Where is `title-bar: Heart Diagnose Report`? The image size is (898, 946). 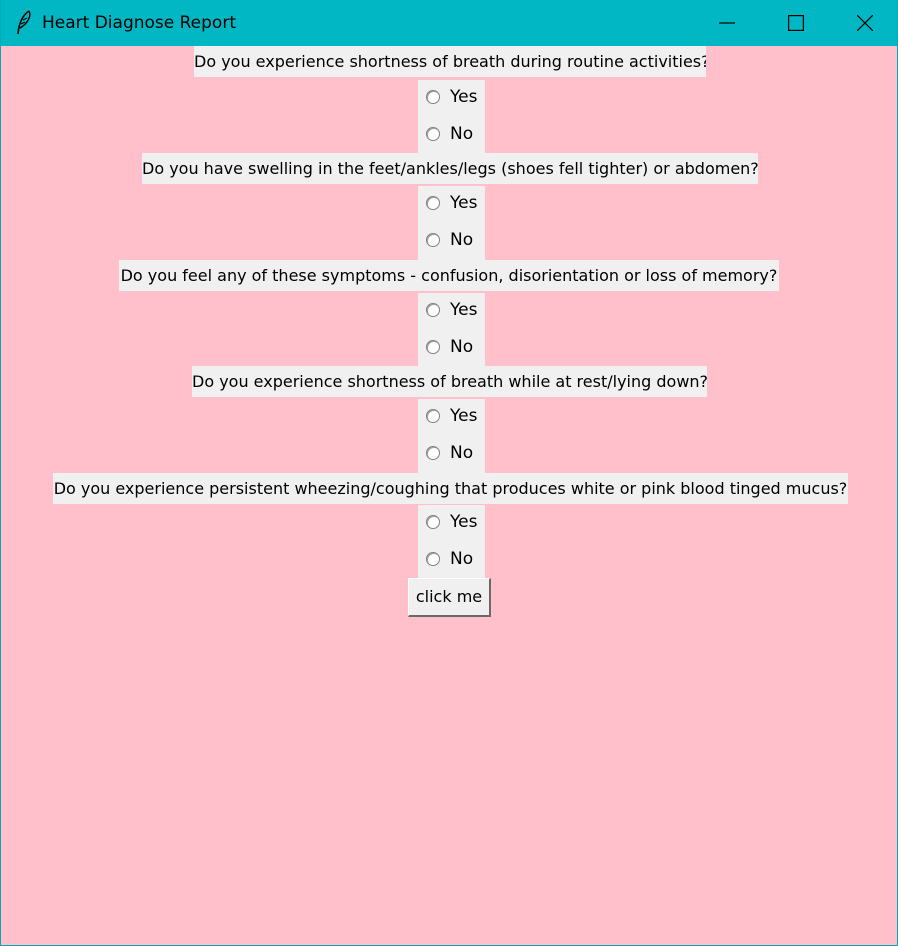
title-bar: Heart Diagnose Report is located at coordinates (449, 23).